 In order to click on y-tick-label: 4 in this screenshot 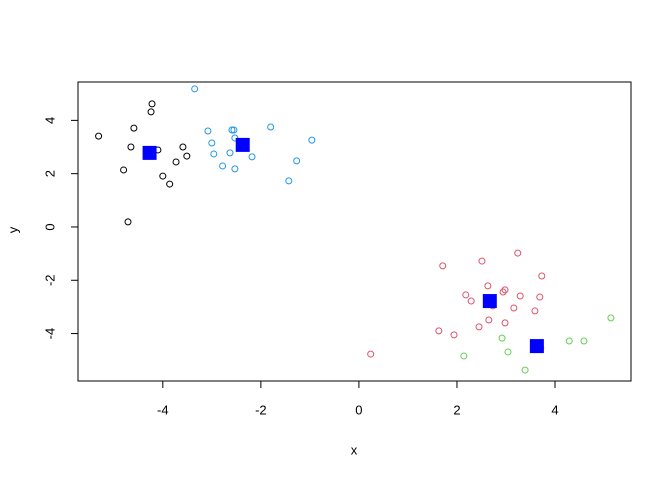, I will do `click(49, 120)`.